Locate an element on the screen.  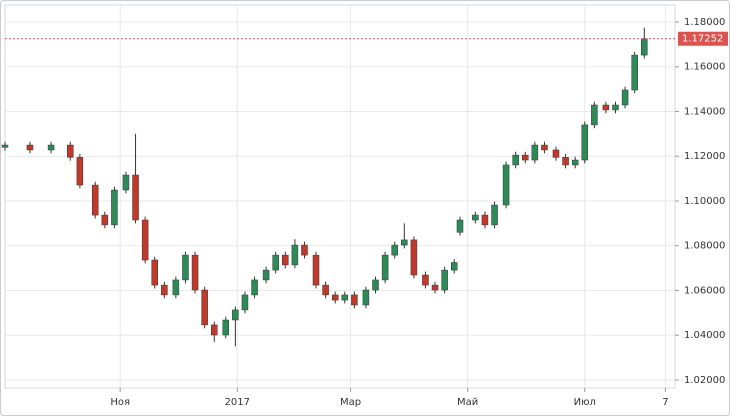
y-tick-label: 1.14000 is located at coordinates (704, 111).